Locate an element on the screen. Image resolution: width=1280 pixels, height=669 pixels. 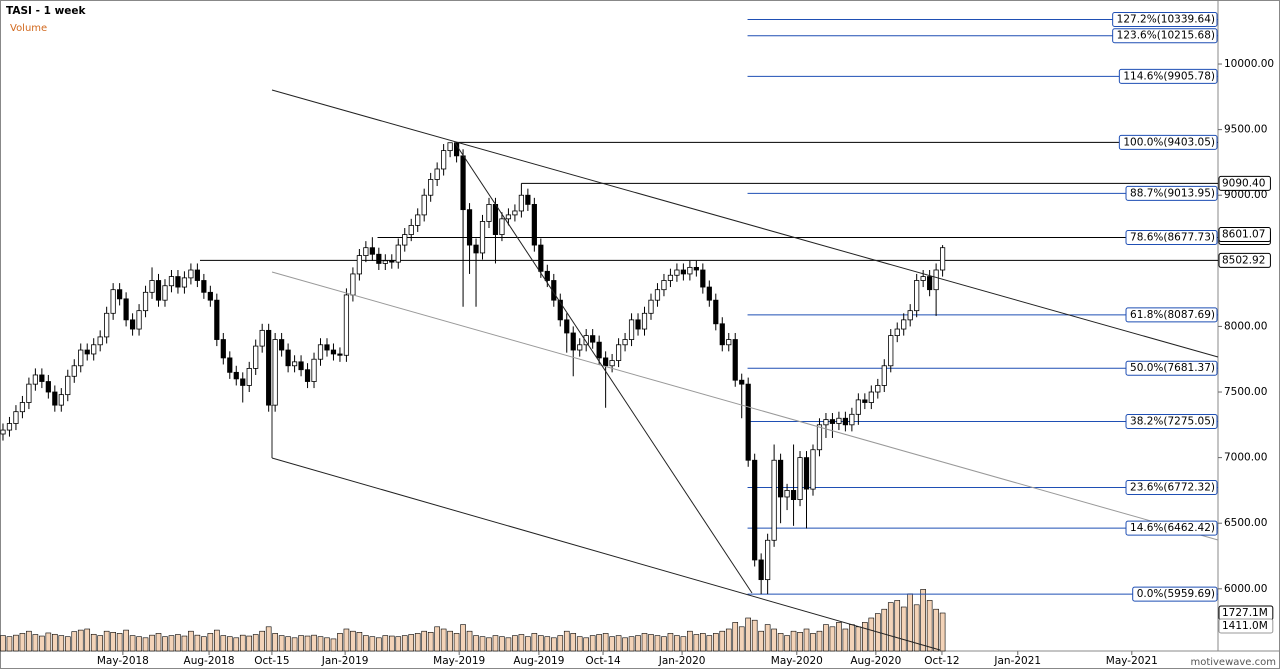
fib-label: 0.0%(5959.69) is located at coordinates (1176, 594).